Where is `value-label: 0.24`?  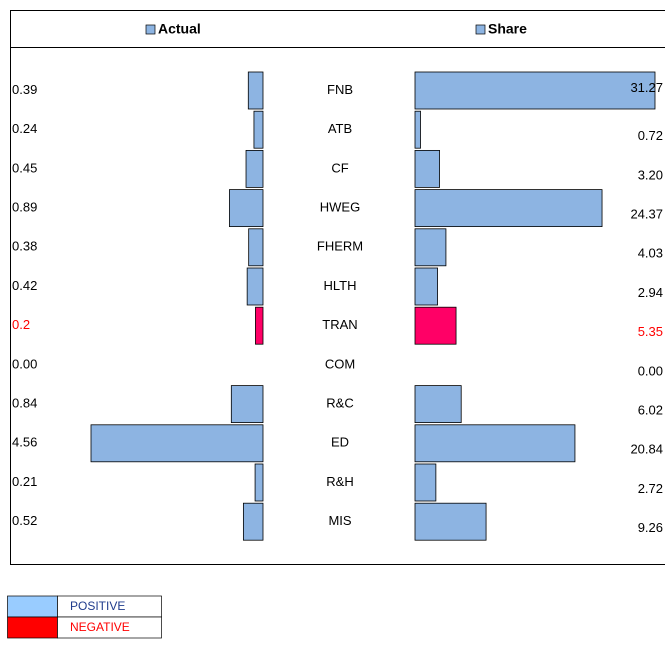 value-label: 0.24 is located at coordinates (24, 128).